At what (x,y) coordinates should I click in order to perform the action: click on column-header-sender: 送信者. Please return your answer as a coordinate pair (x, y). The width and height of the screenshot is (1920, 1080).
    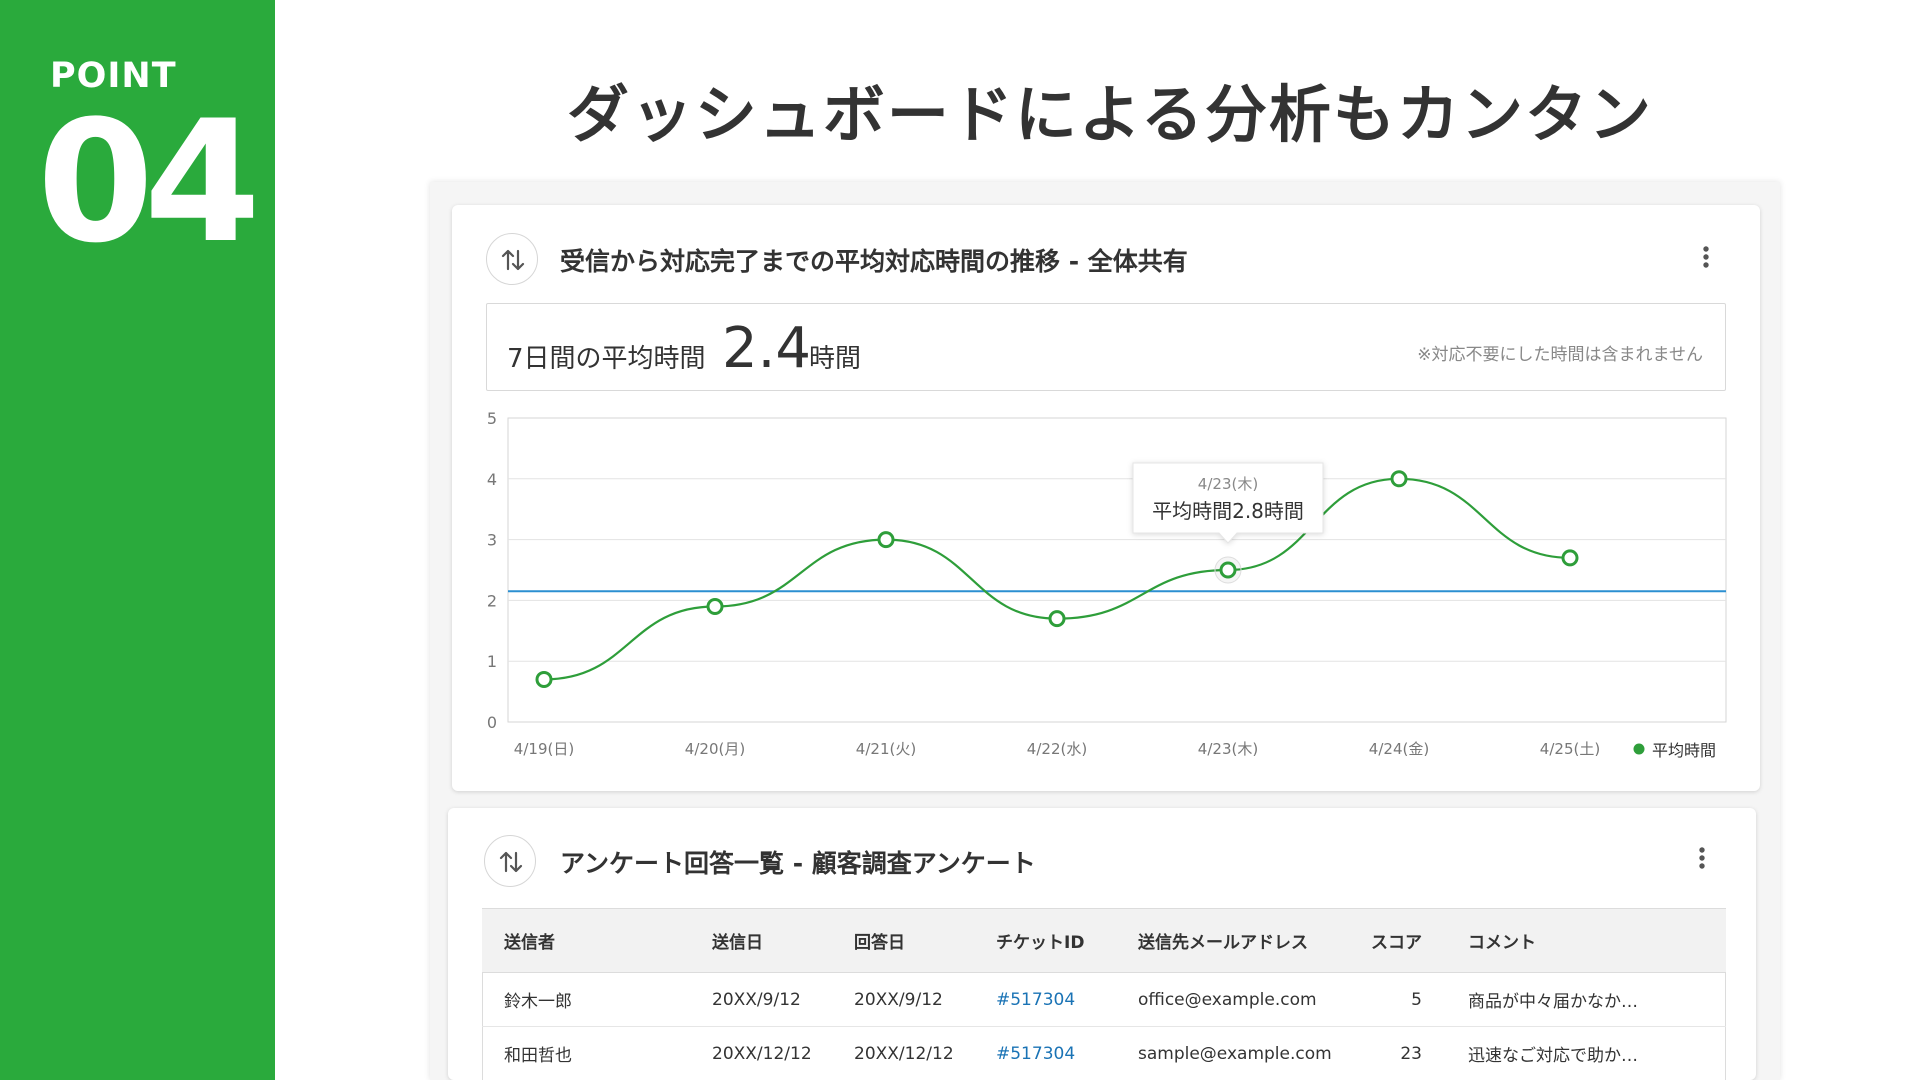
    Looking at the image, I should click on (597, 940).